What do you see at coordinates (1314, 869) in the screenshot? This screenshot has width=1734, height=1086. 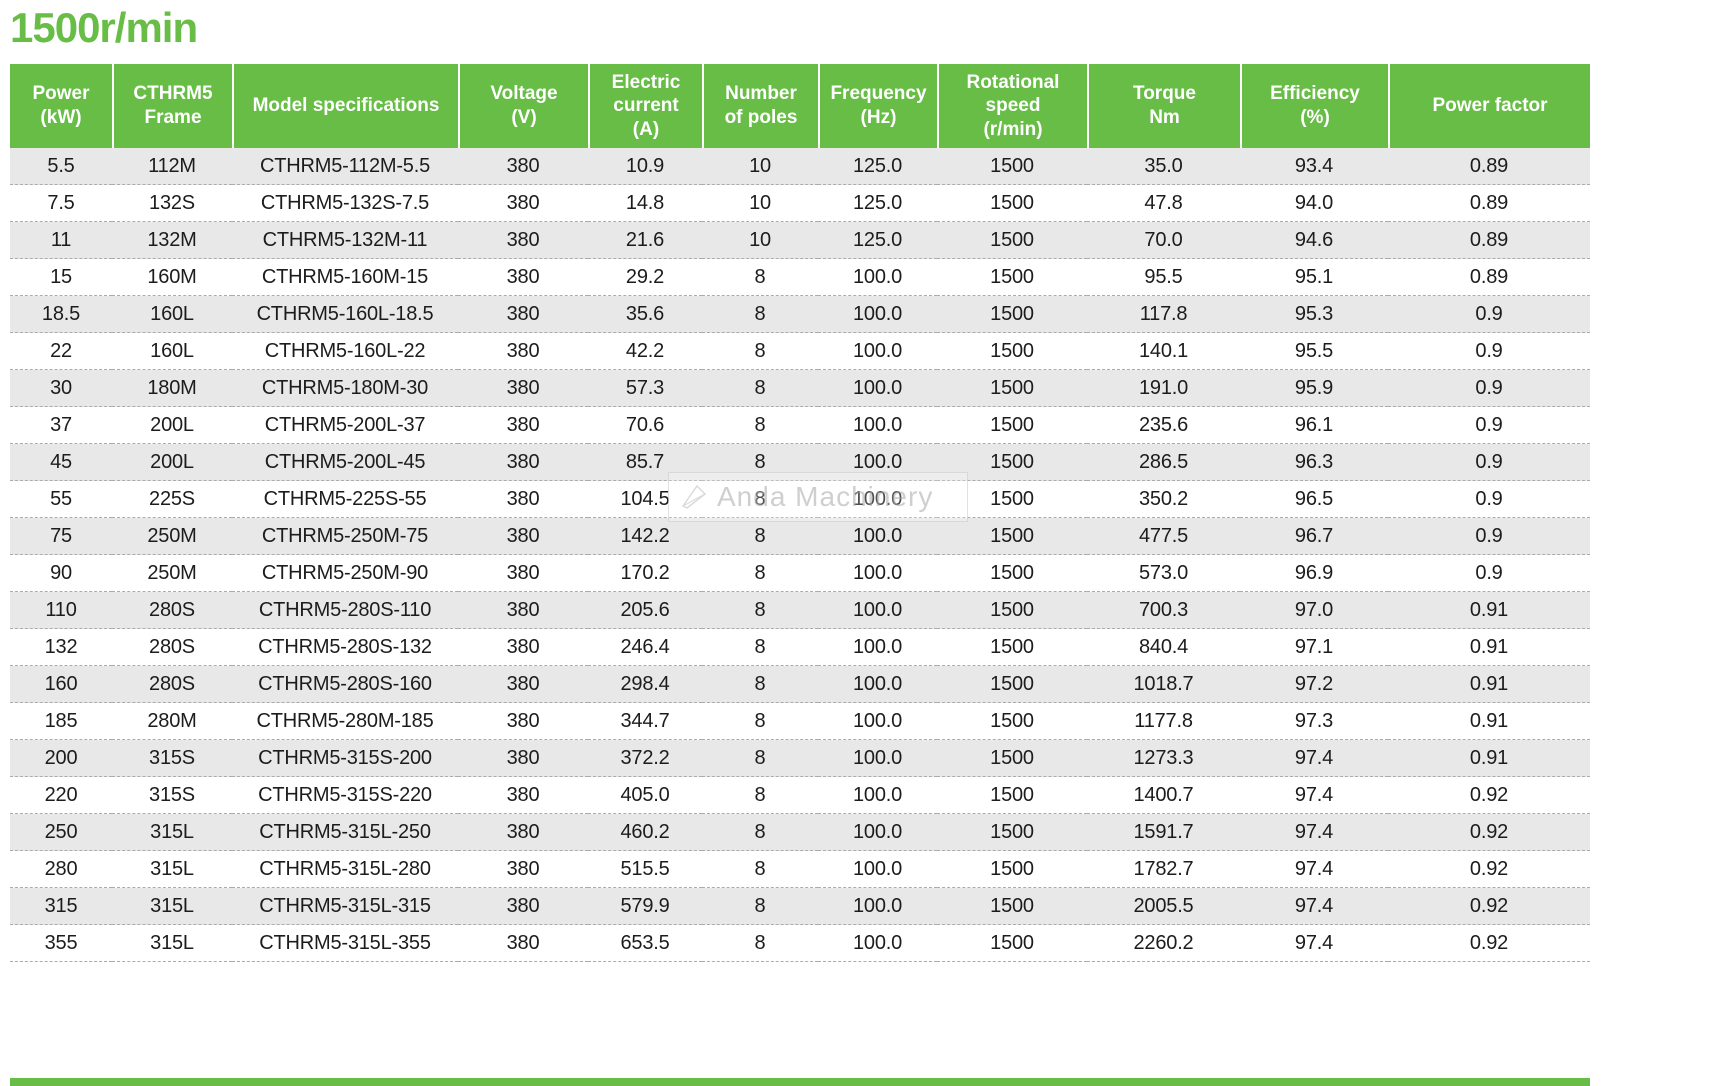 I see `cell-efficiency: 97.4` at bounding box center [1314, 869].